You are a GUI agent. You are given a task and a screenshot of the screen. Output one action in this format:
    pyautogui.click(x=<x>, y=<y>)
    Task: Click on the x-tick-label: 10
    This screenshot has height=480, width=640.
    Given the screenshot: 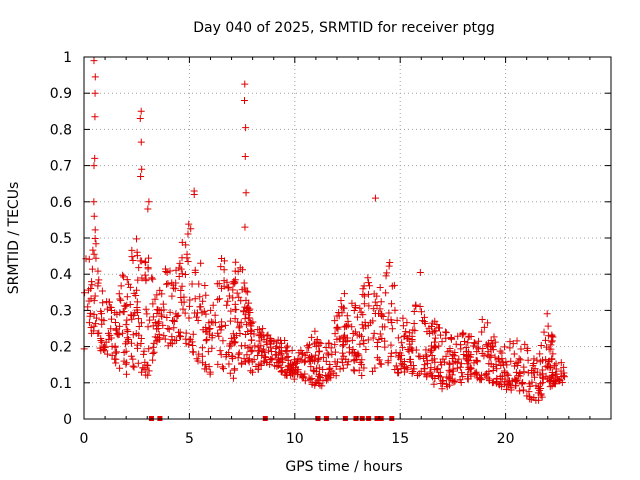 What is the action you would take?
    pyautogui.click(x=295, y=439)
    